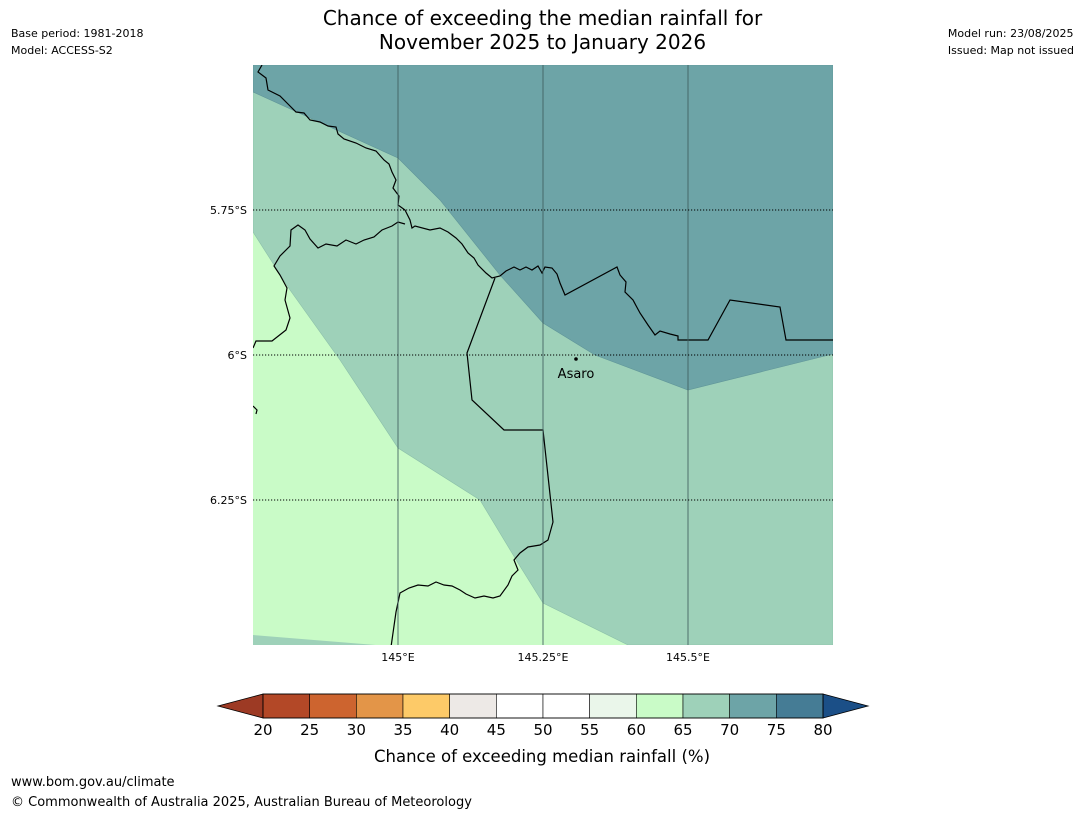 The width and height of the screenshot is (1085, 816). I want to click on lon-label-145-25: 145.25°E, so click(543, 657).